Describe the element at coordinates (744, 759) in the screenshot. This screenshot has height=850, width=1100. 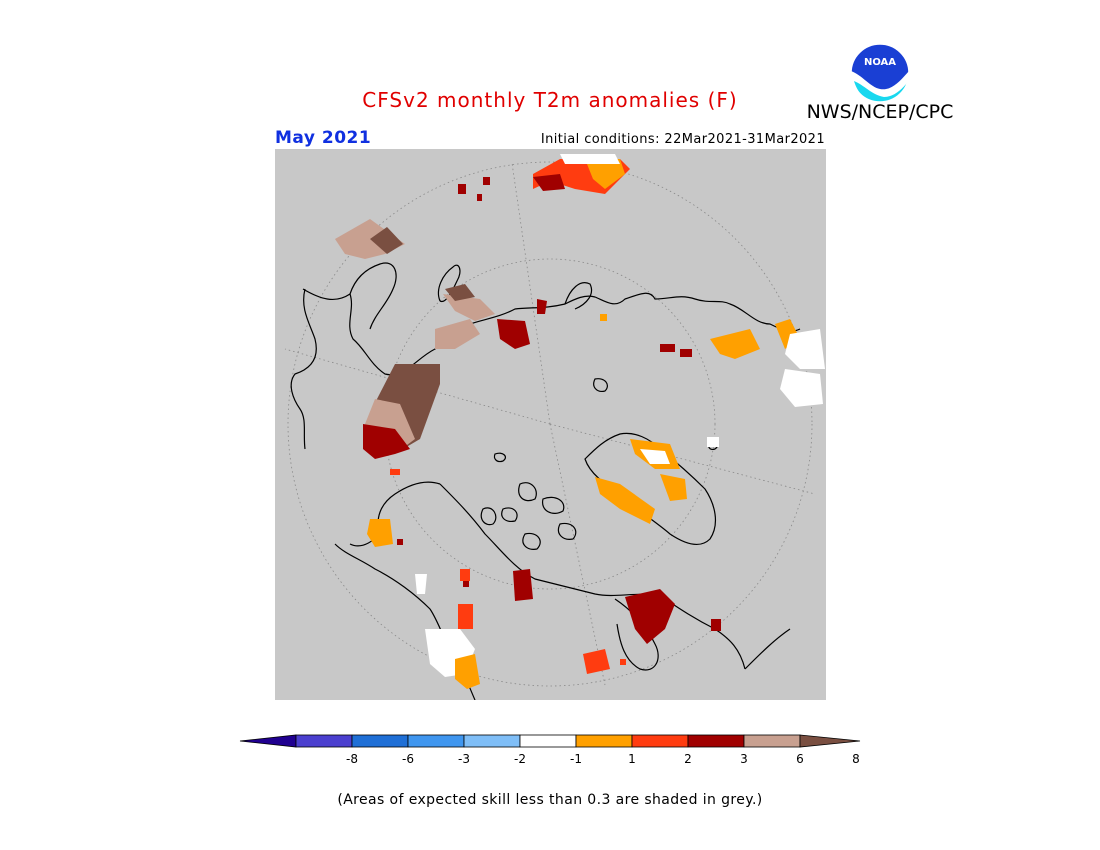
I see `colorbar-tick-label: 3` at that location.